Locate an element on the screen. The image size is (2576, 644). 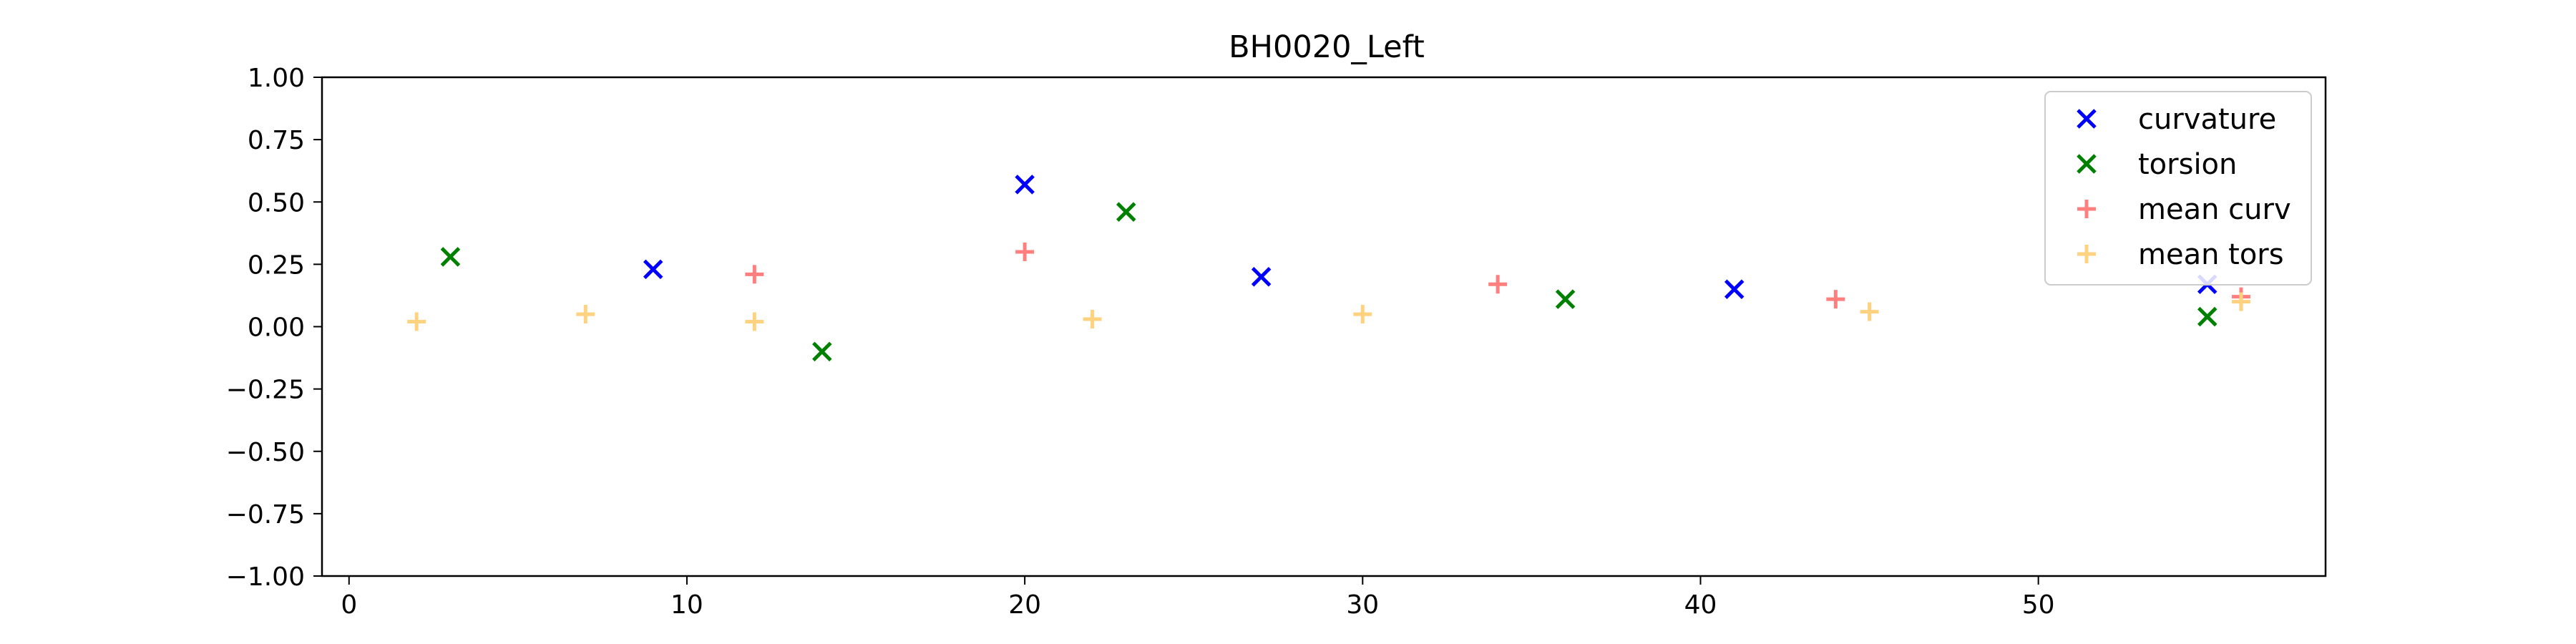
series-mean-tors is located at coordinates (1328, 311).